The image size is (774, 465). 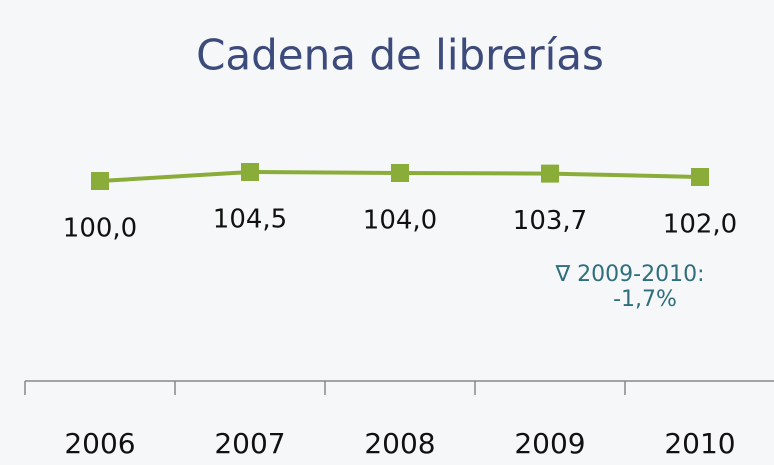 What do you see at coordinates (99, 443) in the screenshot?
I see `x-tick-label: 2006` at bounding box center [99, 443].